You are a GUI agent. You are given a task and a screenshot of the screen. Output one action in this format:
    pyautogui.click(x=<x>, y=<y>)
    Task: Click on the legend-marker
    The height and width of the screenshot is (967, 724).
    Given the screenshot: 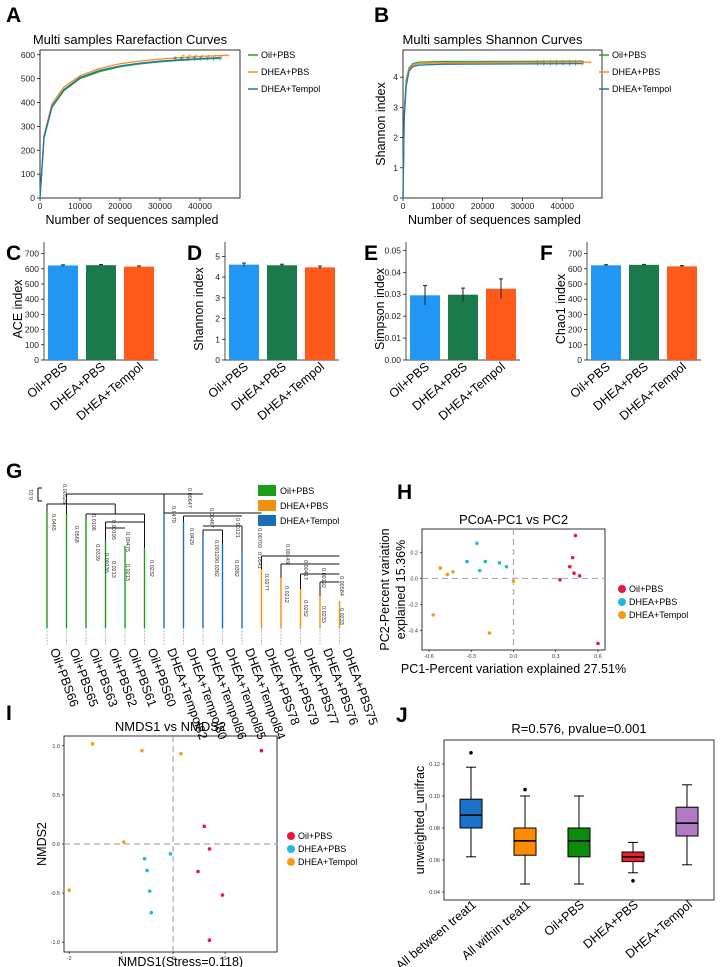 What is the action you would take?
    pyautogui.click(x=291, y=849)
    